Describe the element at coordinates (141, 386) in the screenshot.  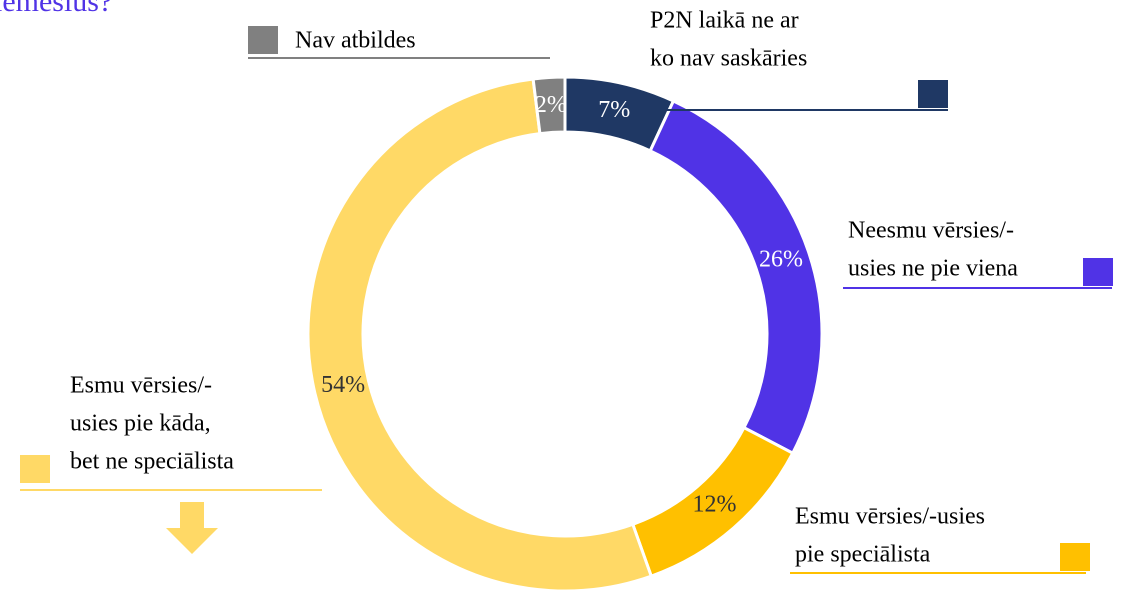
I see `legend-label: Esmu vērsies/-` at that location.